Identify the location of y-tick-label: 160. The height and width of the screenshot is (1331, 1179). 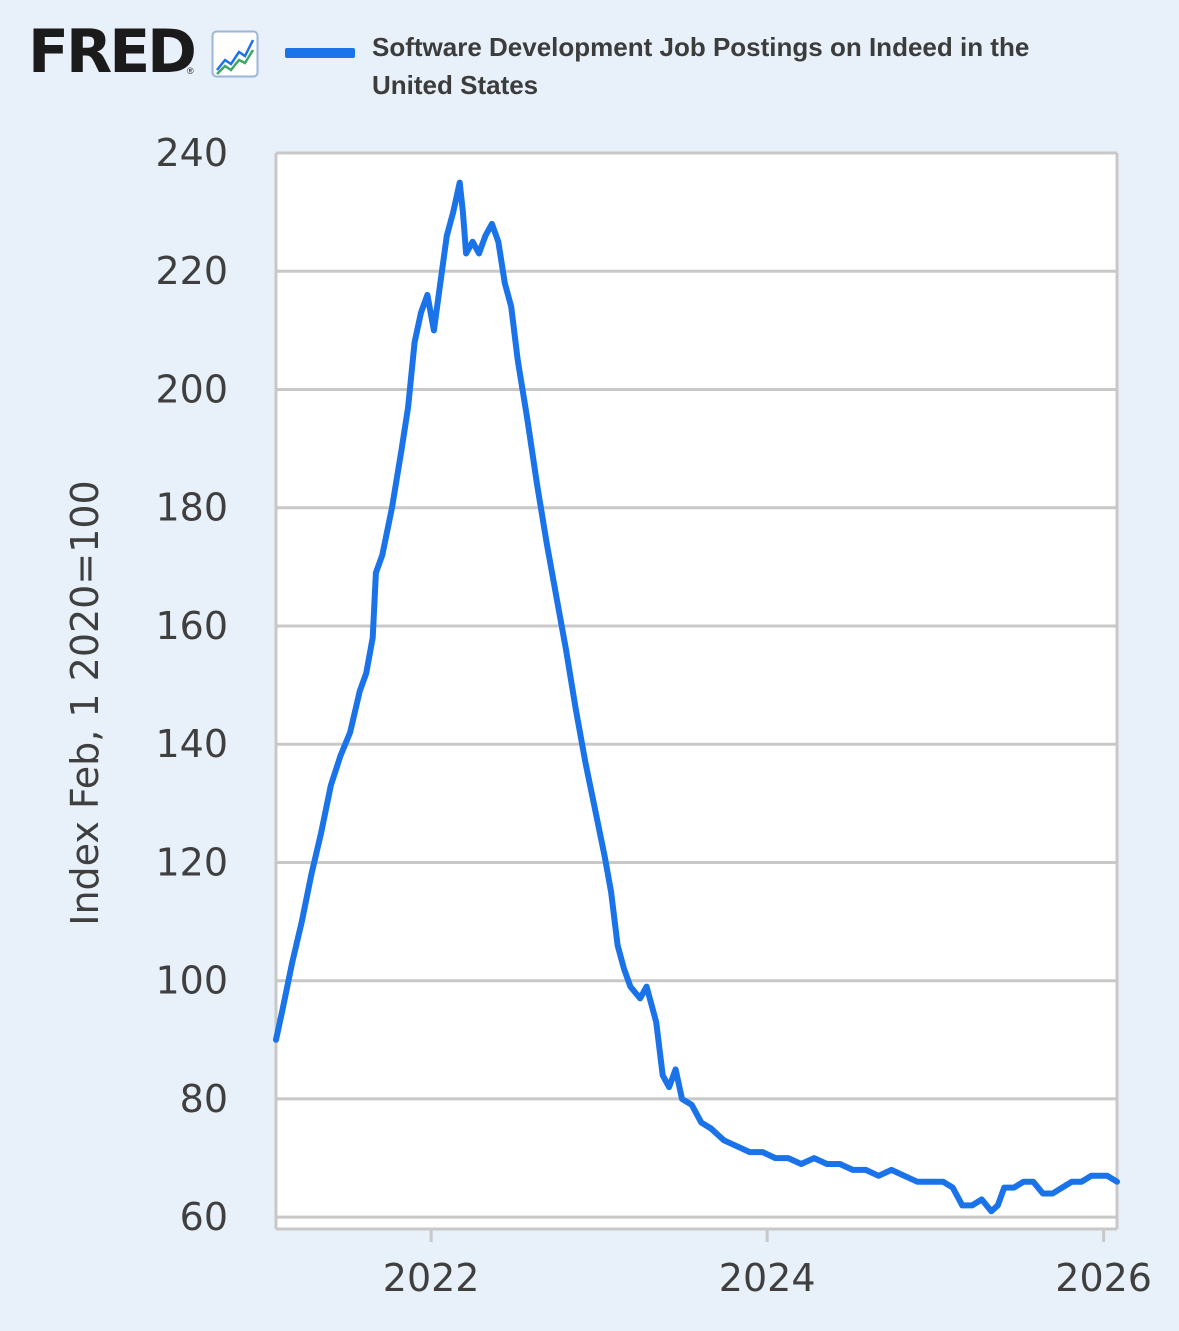
(191, 626).